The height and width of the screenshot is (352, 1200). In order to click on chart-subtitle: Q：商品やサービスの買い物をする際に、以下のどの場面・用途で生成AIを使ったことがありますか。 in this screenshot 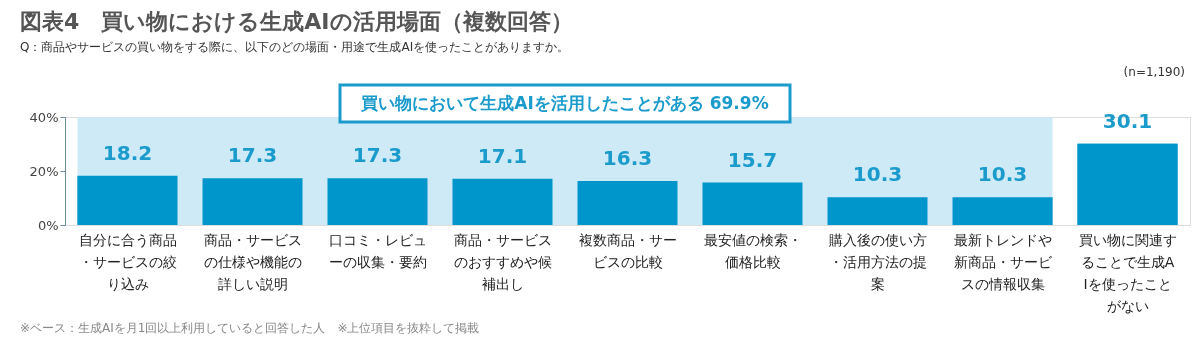, I will do `click(295, 47)`.